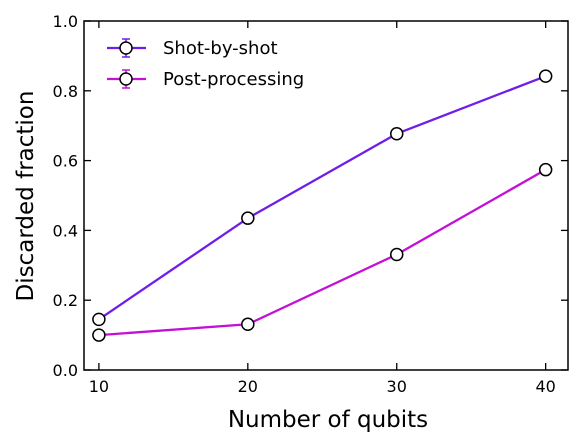 This screenshot has width=582, height=445. I want to click on y-tick-label: 0.6, so click(65, 161).